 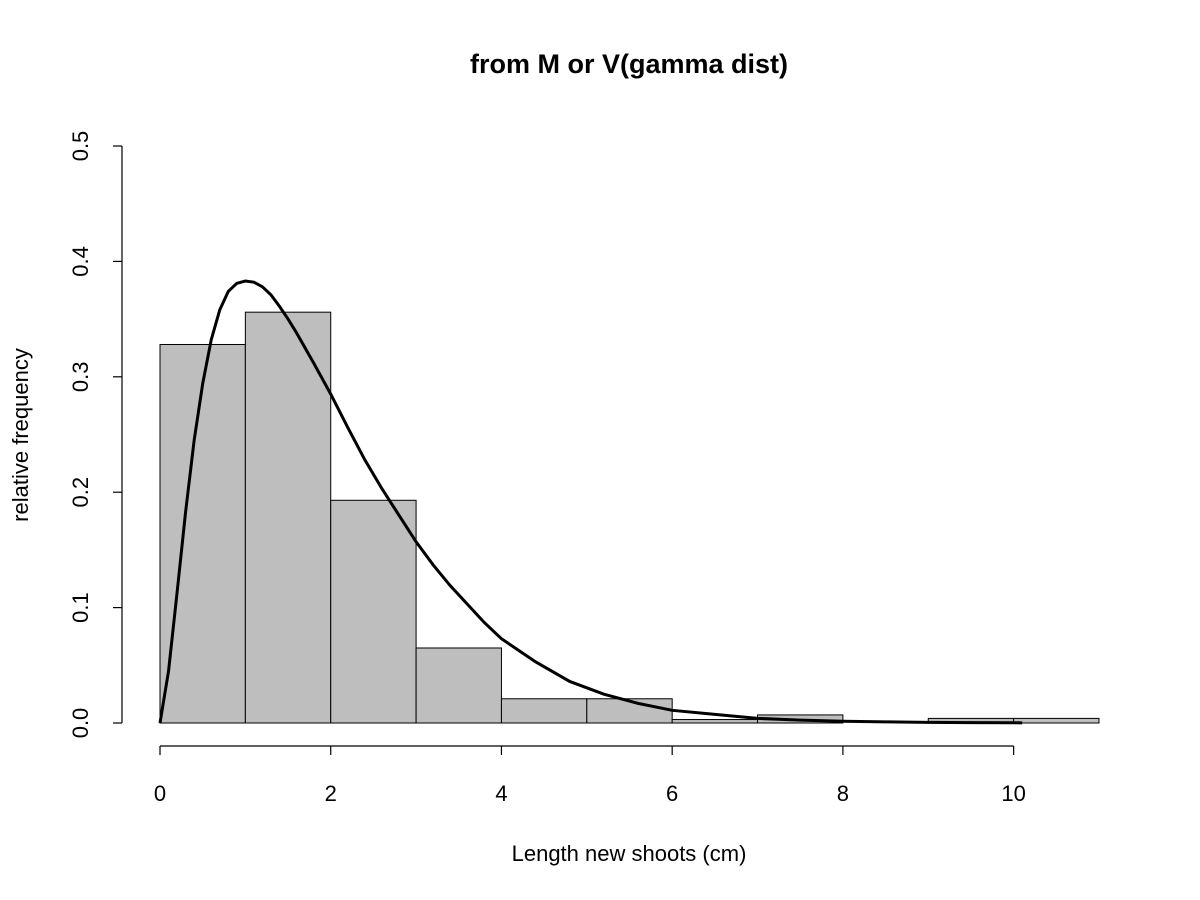 I want to click on x-axis: 0 2 4 6 8 10, so click(x=590, y=775).